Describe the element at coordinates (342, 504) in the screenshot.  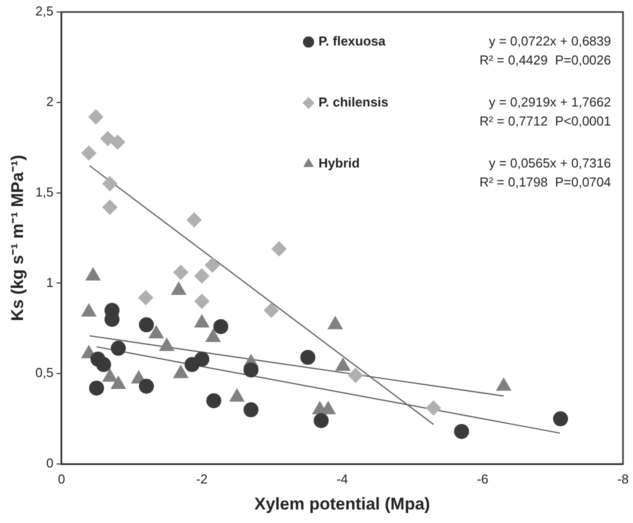
I see `x-axis-title: Xylem potential (Mpa)` at that location.